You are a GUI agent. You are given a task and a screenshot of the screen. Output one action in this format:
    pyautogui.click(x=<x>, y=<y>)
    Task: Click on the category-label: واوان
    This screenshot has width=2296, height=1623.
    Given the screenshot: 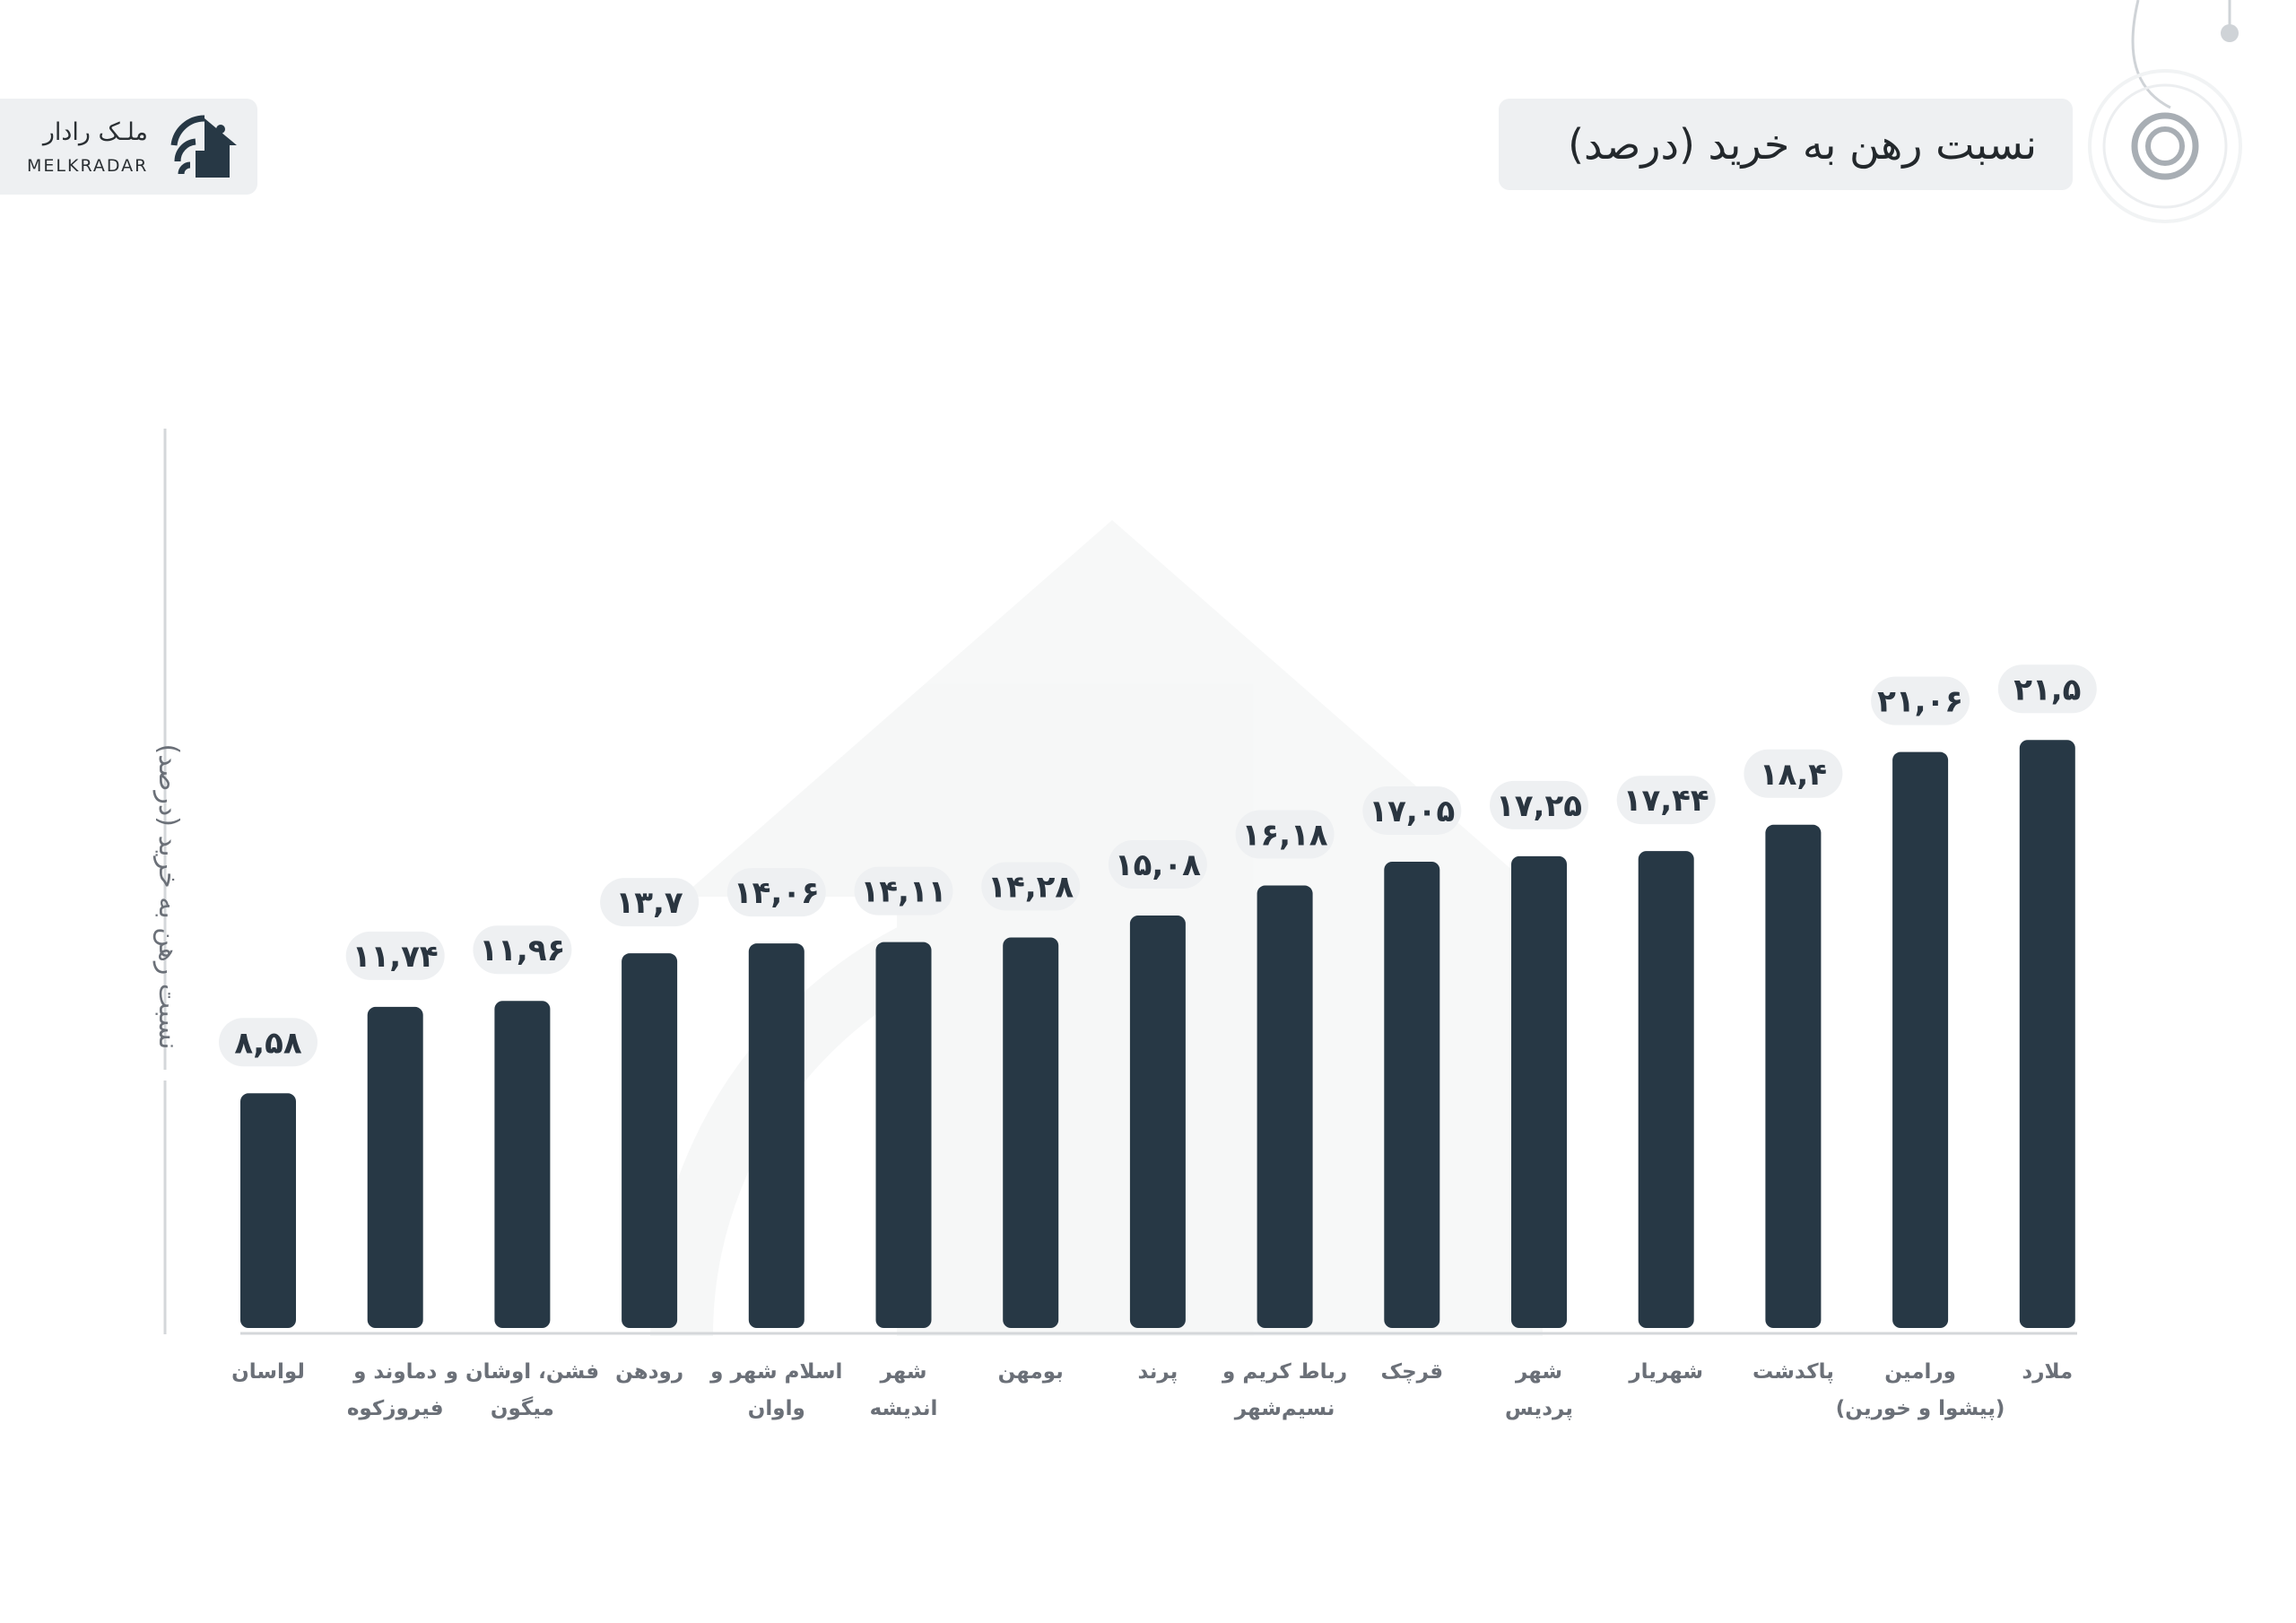 What is the action you would take?
    pyautogui.click(x=776, y=1408)
    